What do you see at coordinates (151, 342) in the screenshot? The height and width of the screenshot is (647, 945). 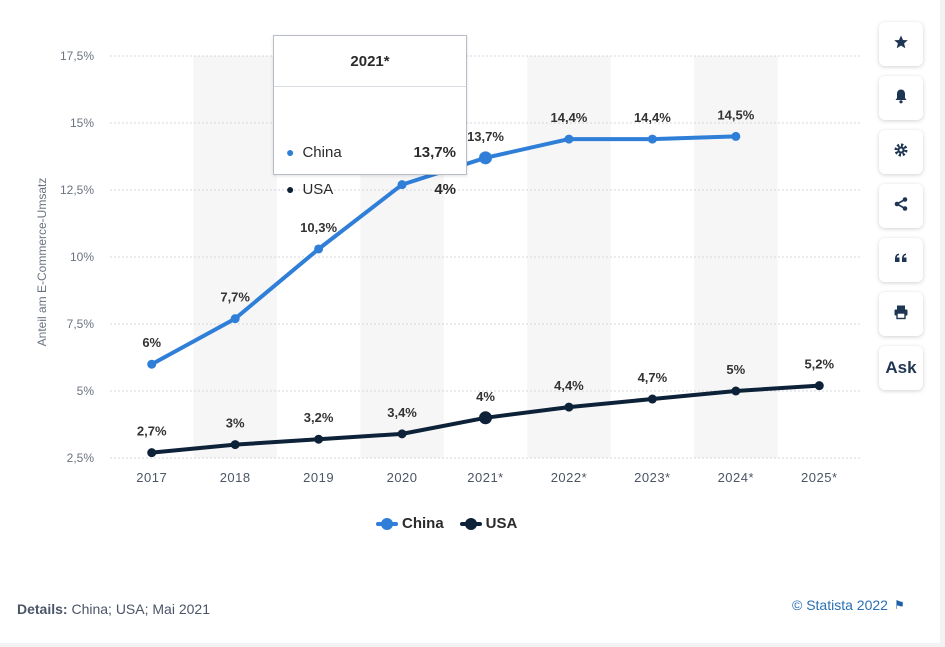 I see `data-label: 6%` at bounding box center [151, 342].